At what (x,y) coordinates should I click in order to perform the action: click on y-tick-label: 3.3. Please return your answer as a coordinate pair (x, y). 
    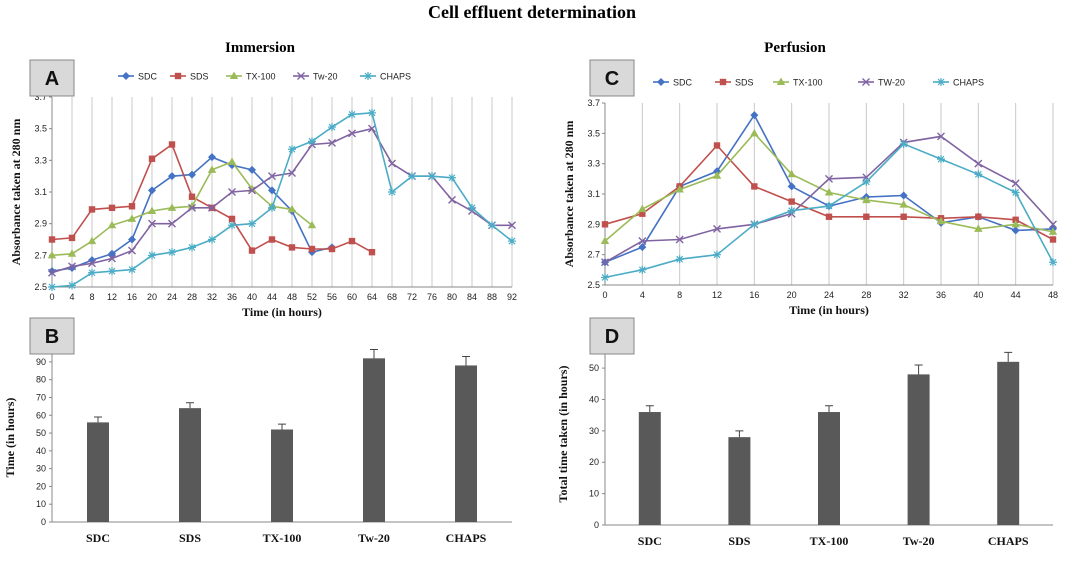
    Looking at the image, I should click on (40, 160).